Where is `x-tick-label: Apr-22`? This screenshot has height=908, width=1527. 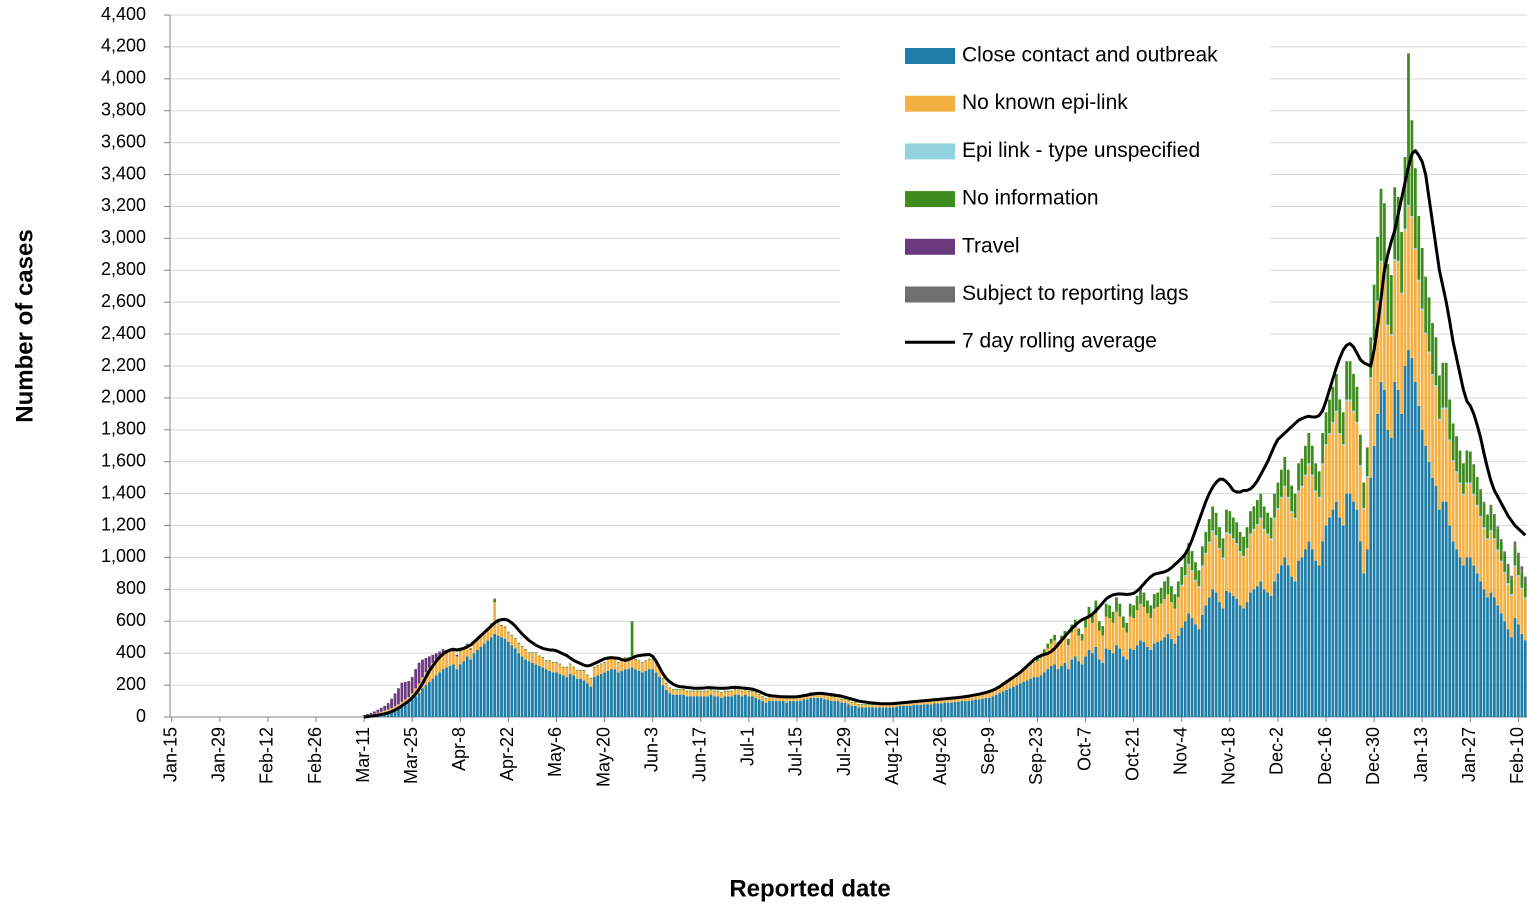 x-tick-label: Apr-22 is located at coordinates (507, 754).